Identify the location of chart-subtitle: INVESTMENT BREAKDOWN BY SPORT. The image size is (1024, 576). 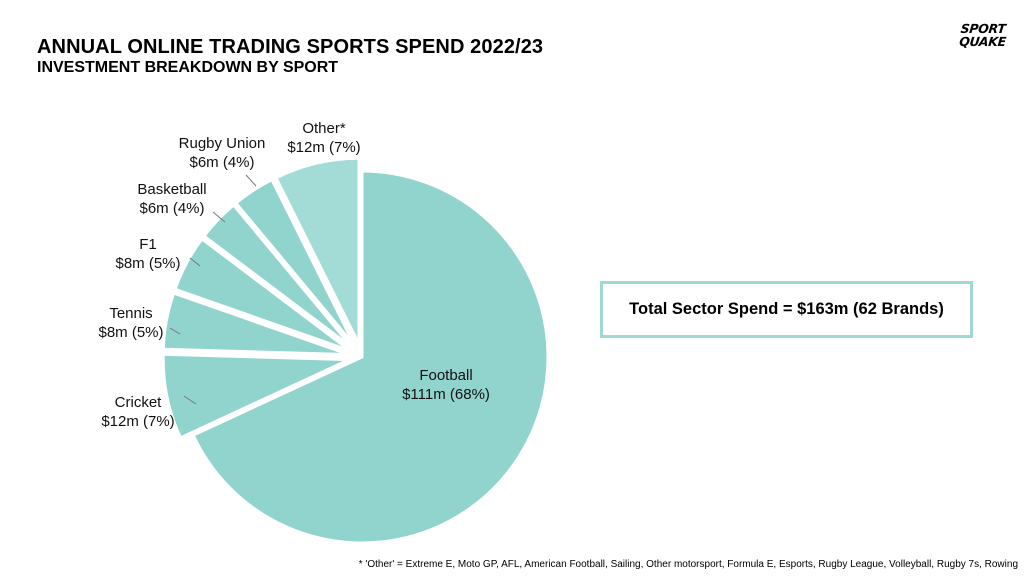
(188, 67).